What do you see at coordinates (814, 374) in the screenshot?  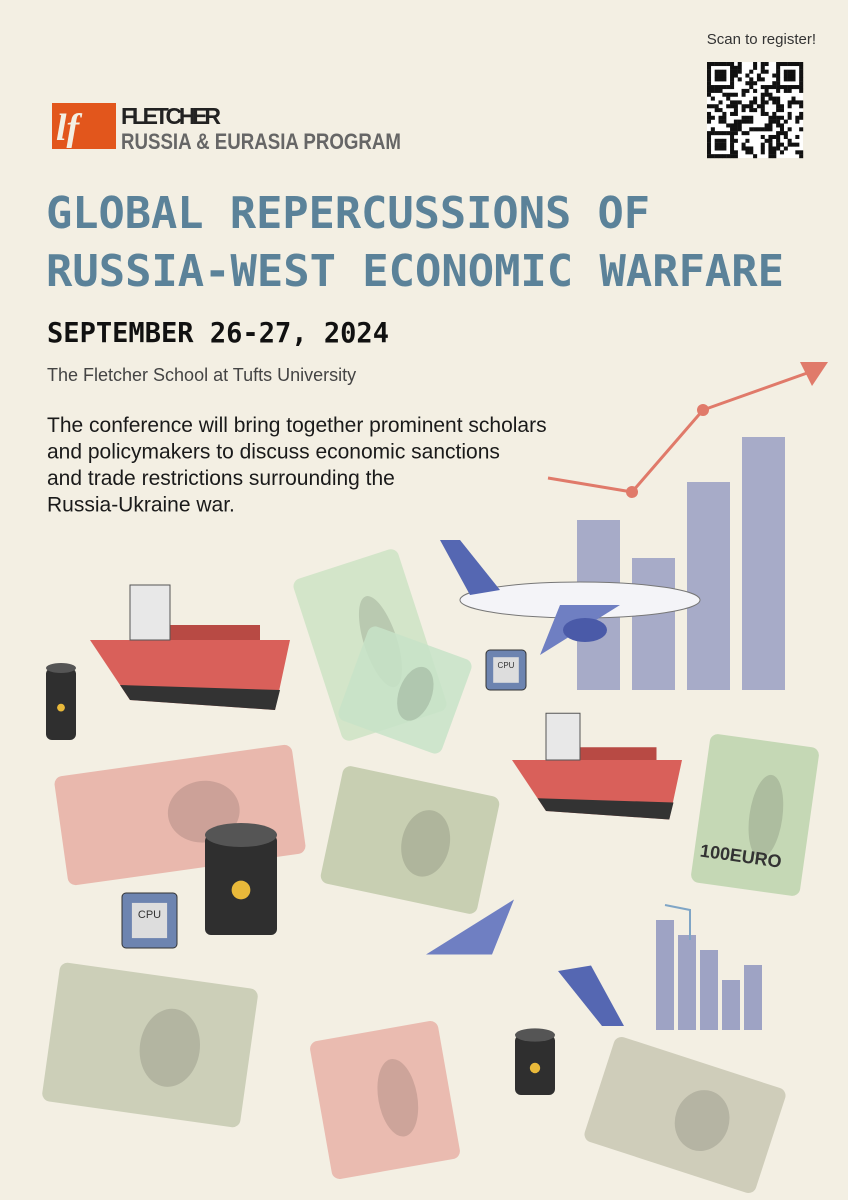 I see `trend-arrowhead` at bounding box center [814, 374].